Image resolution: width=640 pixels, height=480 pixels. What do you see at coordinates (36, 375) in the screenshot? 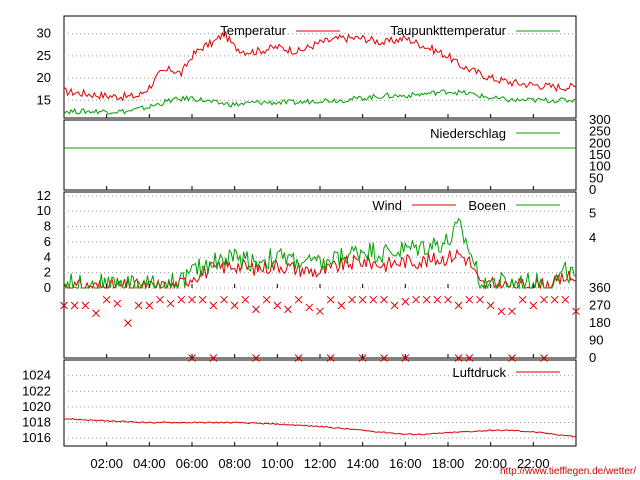
I see `ytick-label-pressure: 1024` at bounding box center [36, 375].